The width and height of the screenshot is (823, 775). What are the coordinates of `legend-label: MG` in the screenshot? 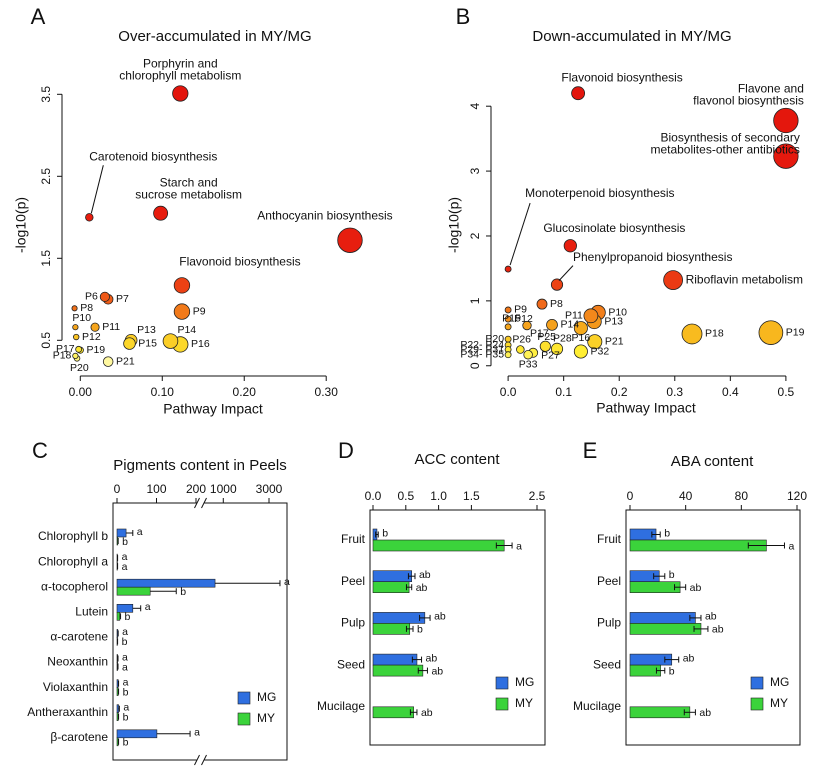 It's located at (266, 697).